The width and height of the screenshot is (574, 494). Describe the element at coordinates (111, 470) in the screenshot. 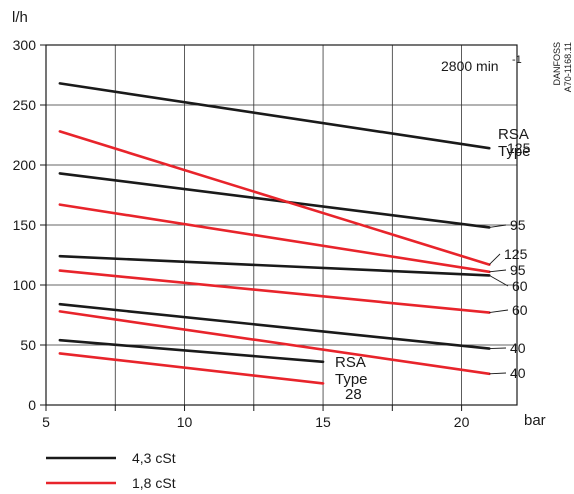

I see `legend: 4,3 cSt 1,8 cSt` at that location.